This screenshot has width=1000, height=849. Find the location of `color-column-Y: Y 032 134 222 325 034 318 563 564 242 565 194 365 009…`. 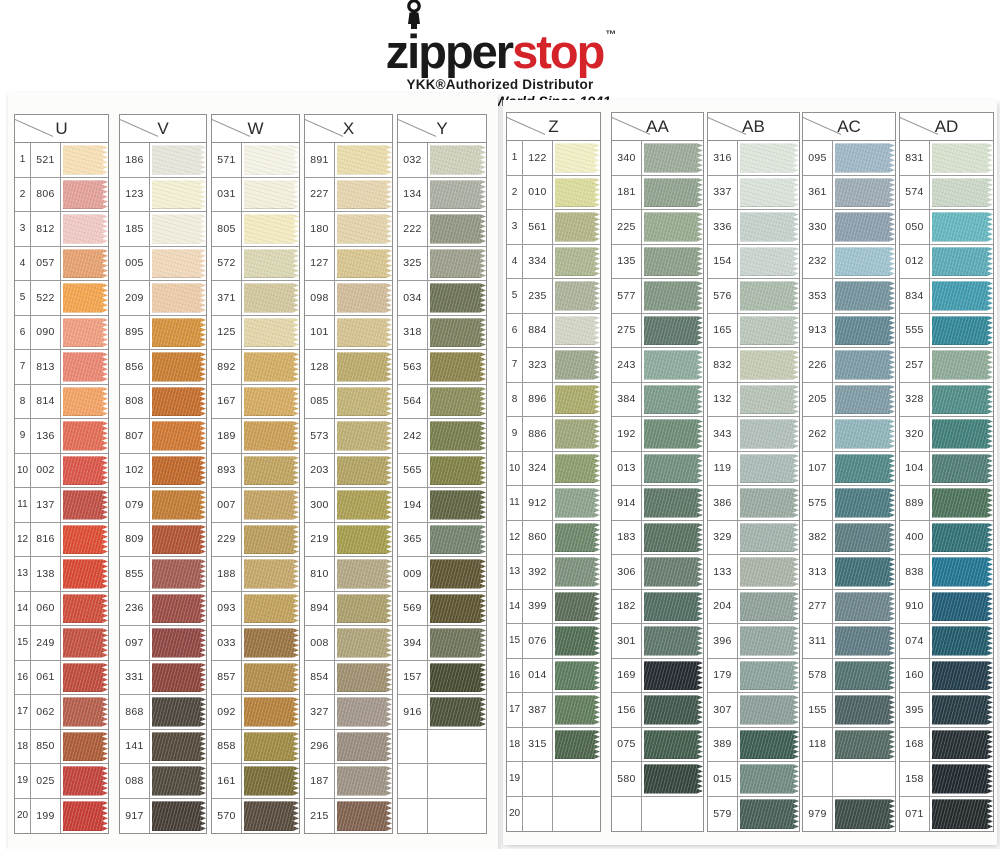

color-column-Y: Y 032 134 222 325 034 318 563 564 242 565 194 365 009… is located at coordinates (442, 474).